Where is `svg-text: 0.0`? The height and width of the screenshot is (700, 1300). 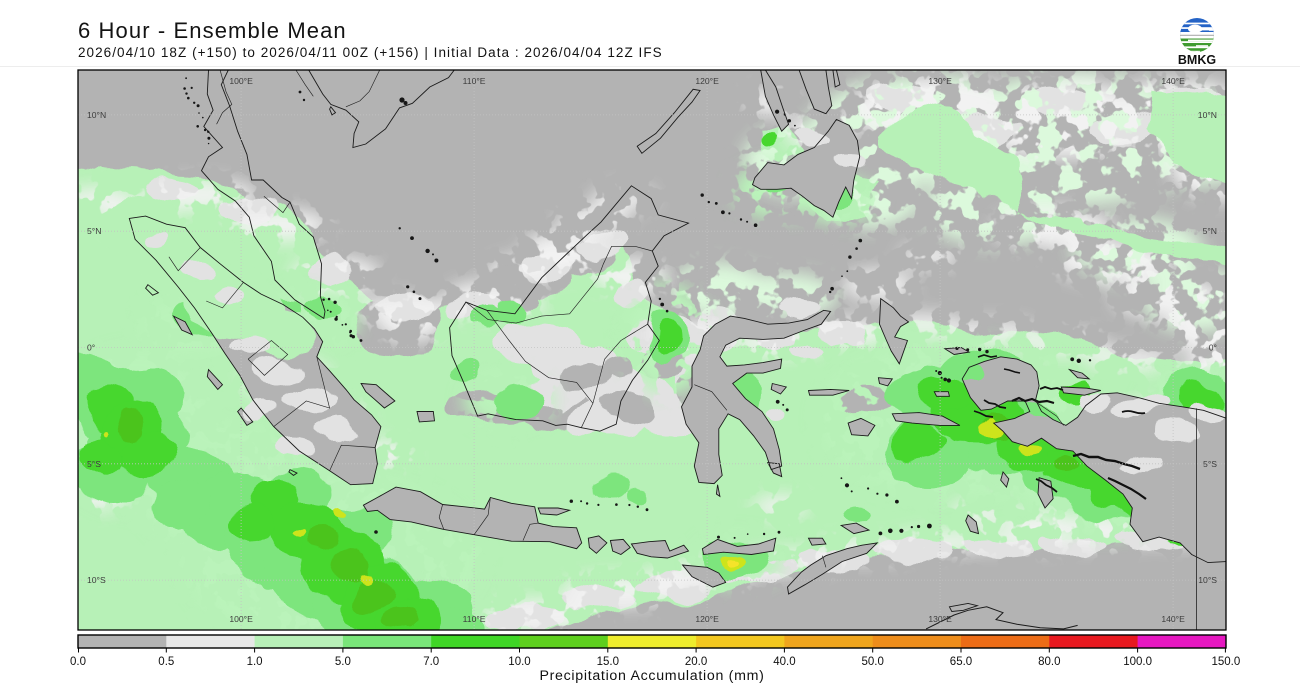 svg-text: 0.0 is located at coordinates (78, 662).